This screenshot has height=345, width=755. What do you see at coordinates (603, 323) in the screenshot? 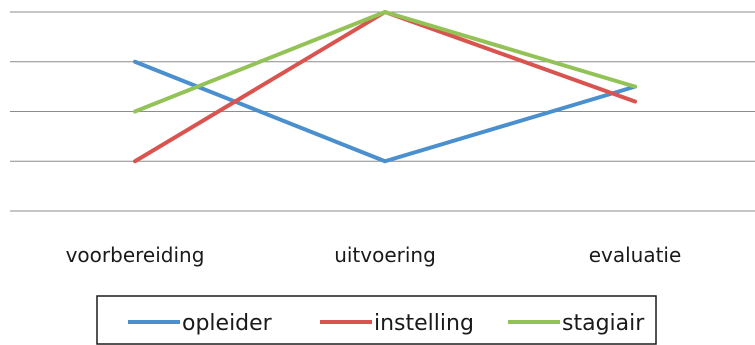
I see `legend-label-stagiair: stagiair` at bounding box center [603, 323].